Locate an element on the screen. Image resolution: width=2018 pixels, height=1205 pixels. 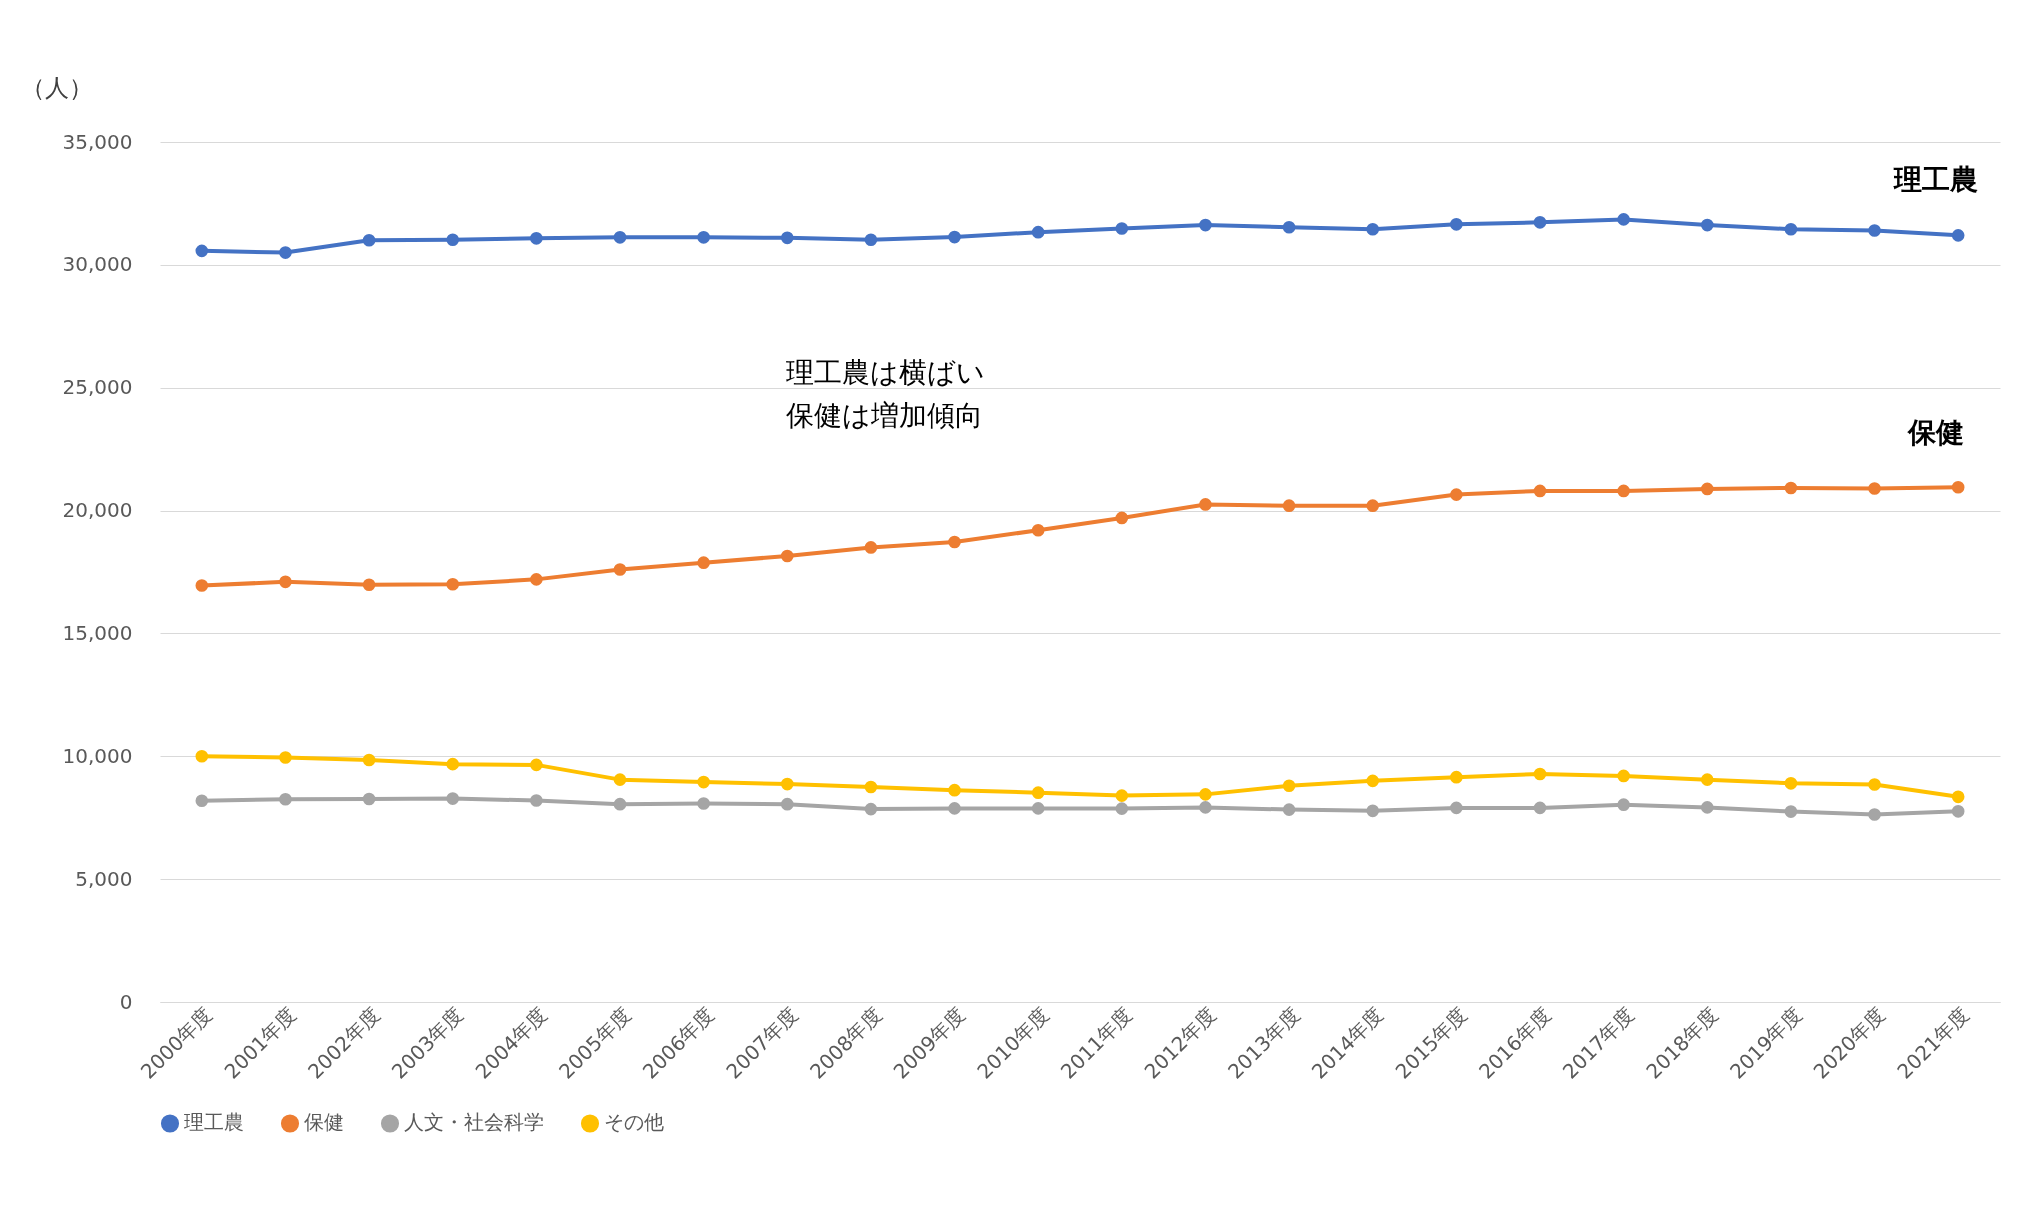
y-tick-label: 25,000 is located at coordinates (97, 387).